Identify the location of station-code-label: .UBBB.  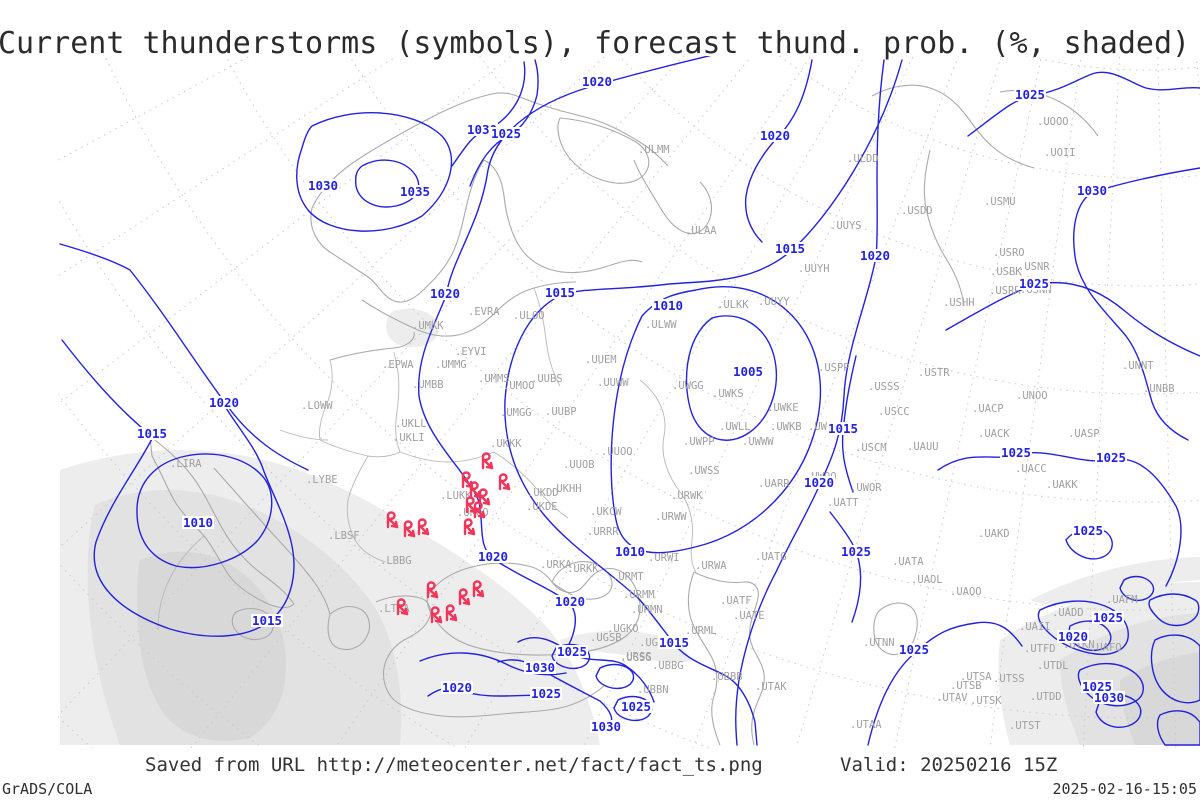
(727, 677).